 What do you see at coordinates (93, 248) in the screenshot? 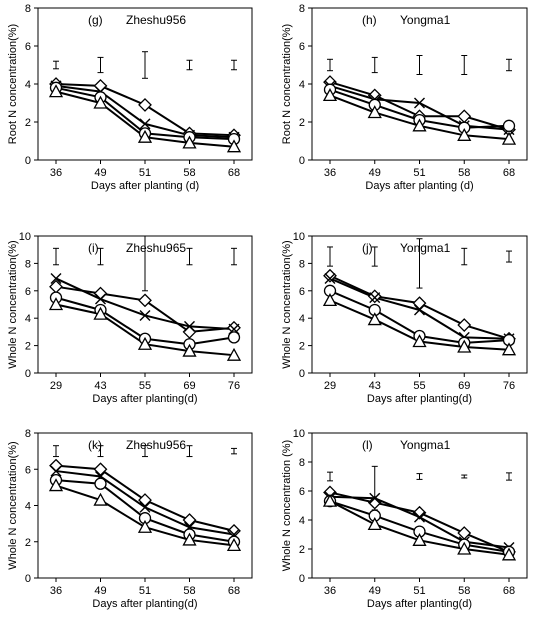
I see `panel-label: (i)` at bounding box center [93, 248].